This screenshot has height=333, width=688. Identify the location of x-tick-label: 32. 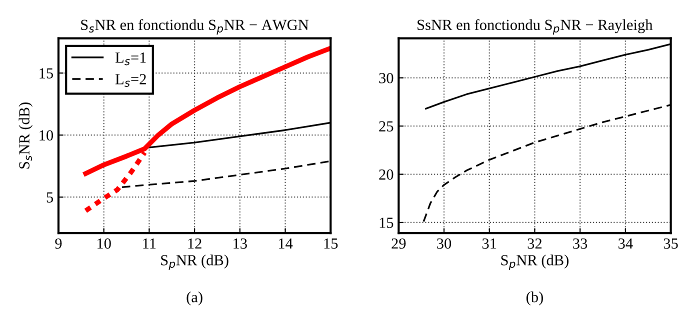
(535, 243).